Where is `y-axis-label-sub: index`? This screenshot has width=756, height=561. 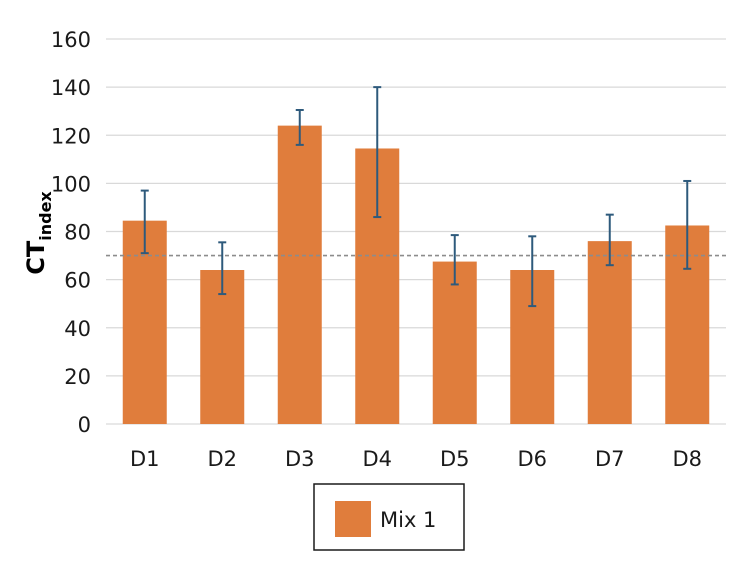
y-axis-label-sub: index is located at coordinates (45, 216).